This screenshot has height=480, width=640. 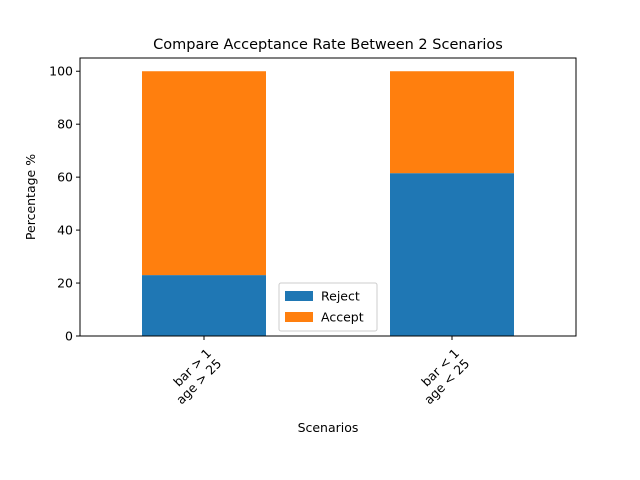 What do you see at coordinates (328, 427) in the screenshot?
I see `x-axis-label: Scenarios` at bounding box center [328, 427].